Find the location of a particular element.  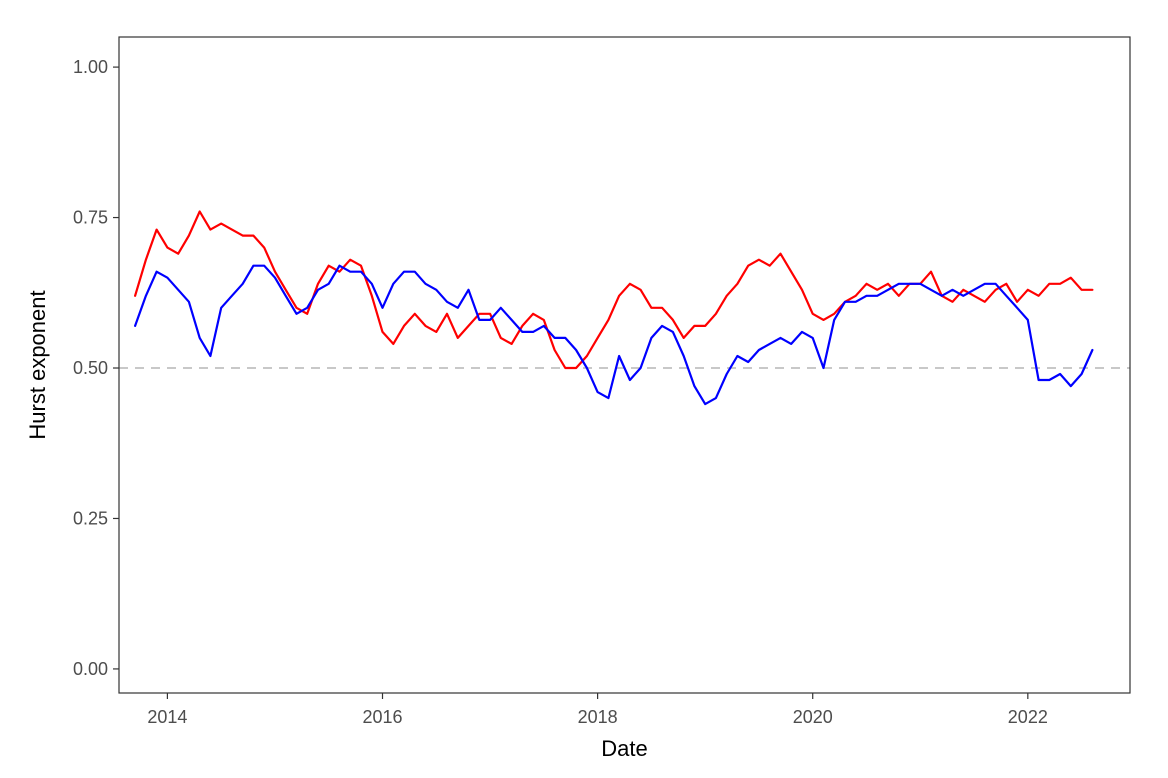

y-axis-title: Hurst exponent is located at coordinates (37, 364).